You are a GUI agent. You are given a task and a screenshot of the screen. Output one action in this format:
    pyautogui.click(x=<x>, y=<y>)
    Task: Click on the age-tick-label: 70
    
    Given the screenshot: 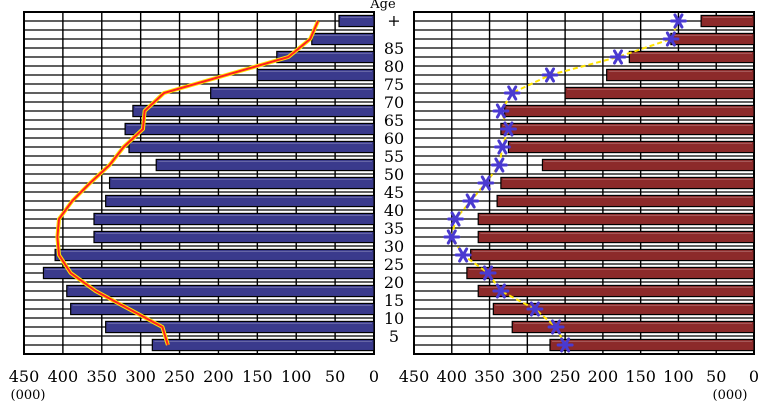 What is the action you would take?
    pyautogui.click(x=394, y=102)
    